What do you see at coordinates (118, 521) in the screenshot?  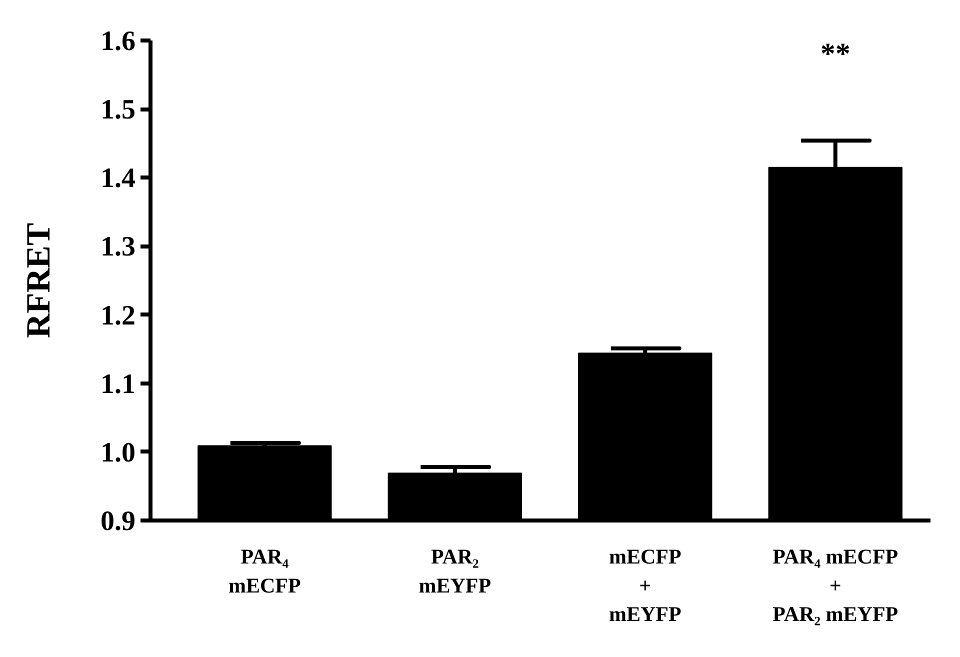 I see `y-tick-label: 0.9` at bounding box center [118, 521].